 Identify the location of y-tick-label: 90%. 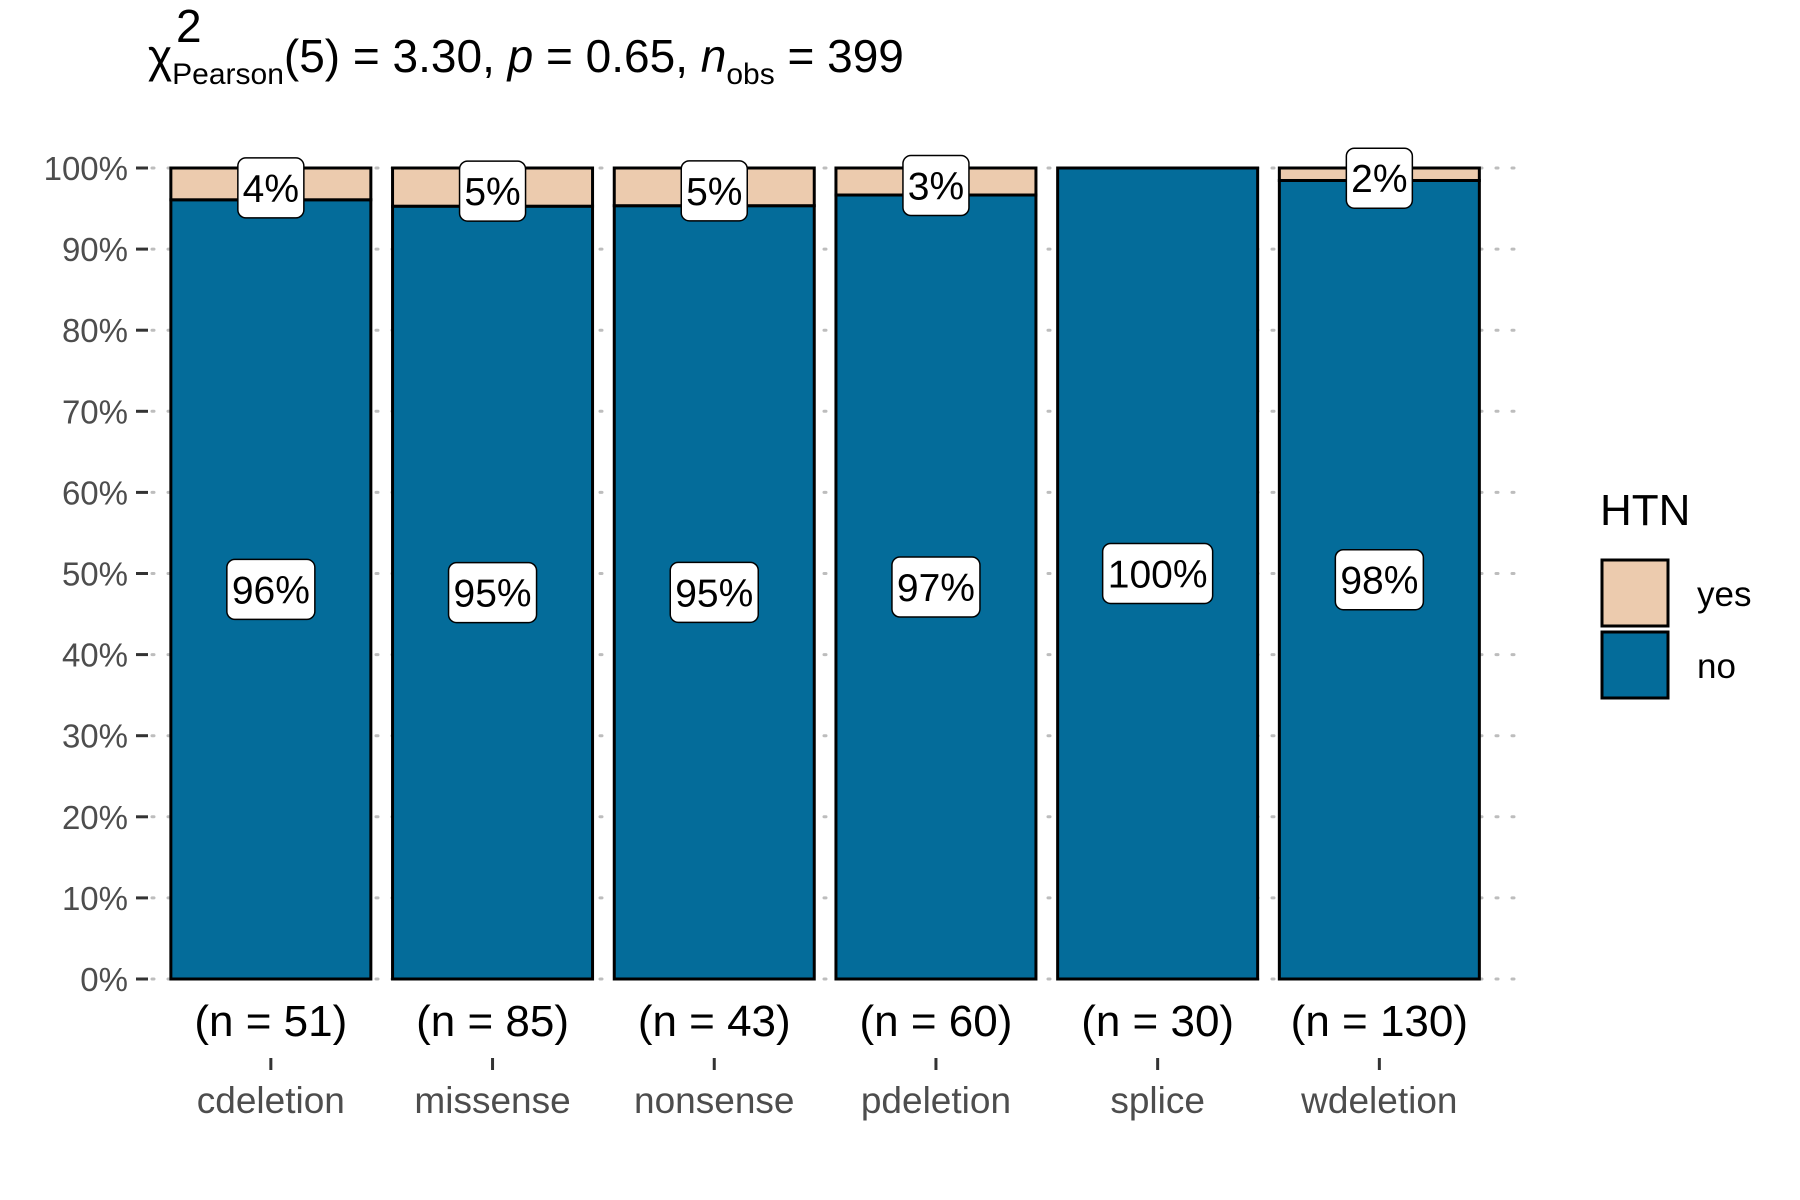
(95, 249).